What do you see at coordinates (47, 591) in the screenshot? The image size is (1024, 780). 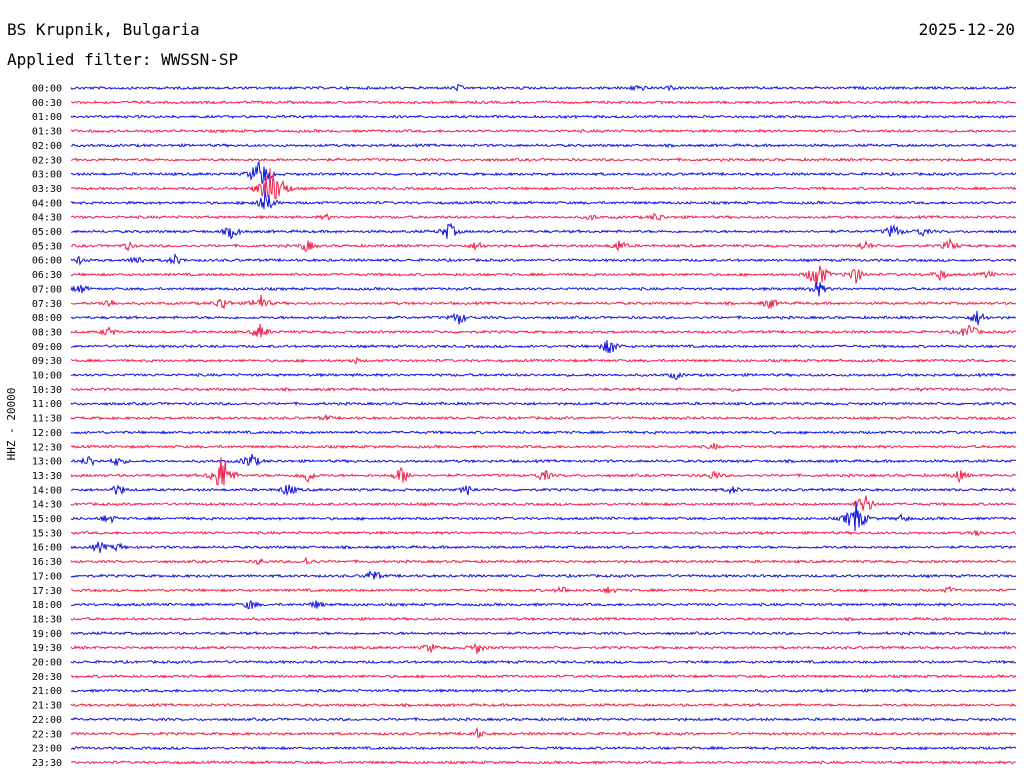 I see `time-tick-label: 17:30` at bounding box center [47, 591].